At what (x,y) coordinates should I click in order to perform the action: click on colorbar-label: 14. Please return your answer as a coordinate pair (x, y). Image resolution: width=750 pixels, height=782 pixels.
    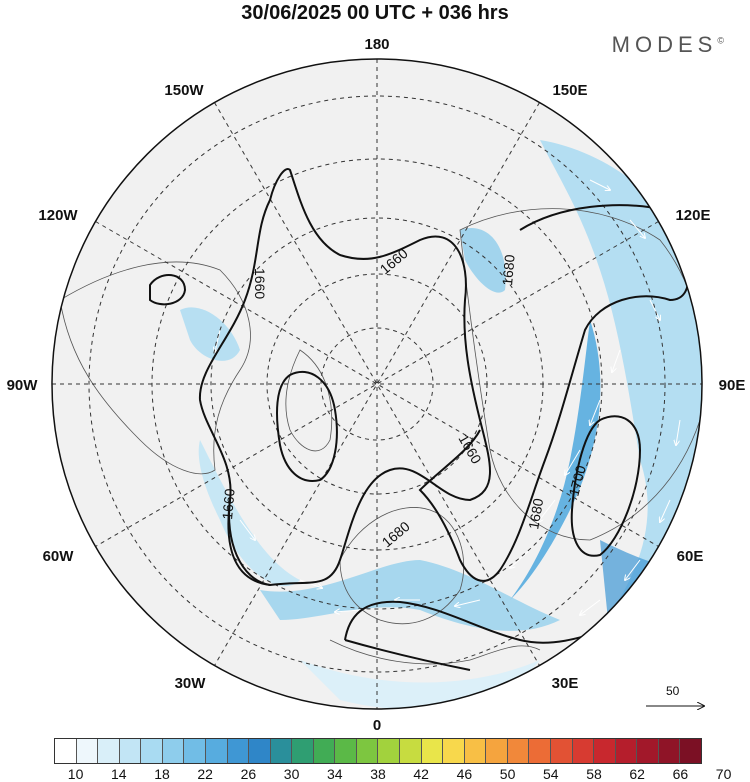
    Looking at the image, I should click on (119, 774).